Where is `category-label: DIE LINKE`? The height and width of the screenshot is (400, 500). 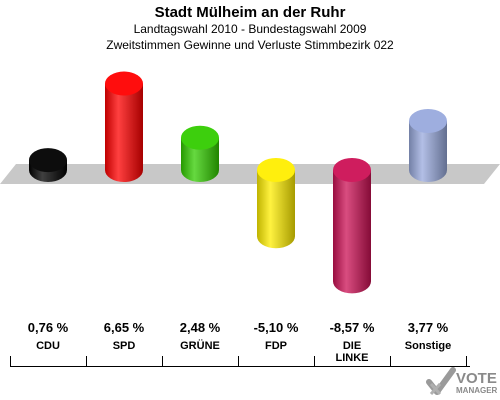 category-label: DIE LINKE is located at coordinates (352, 352).